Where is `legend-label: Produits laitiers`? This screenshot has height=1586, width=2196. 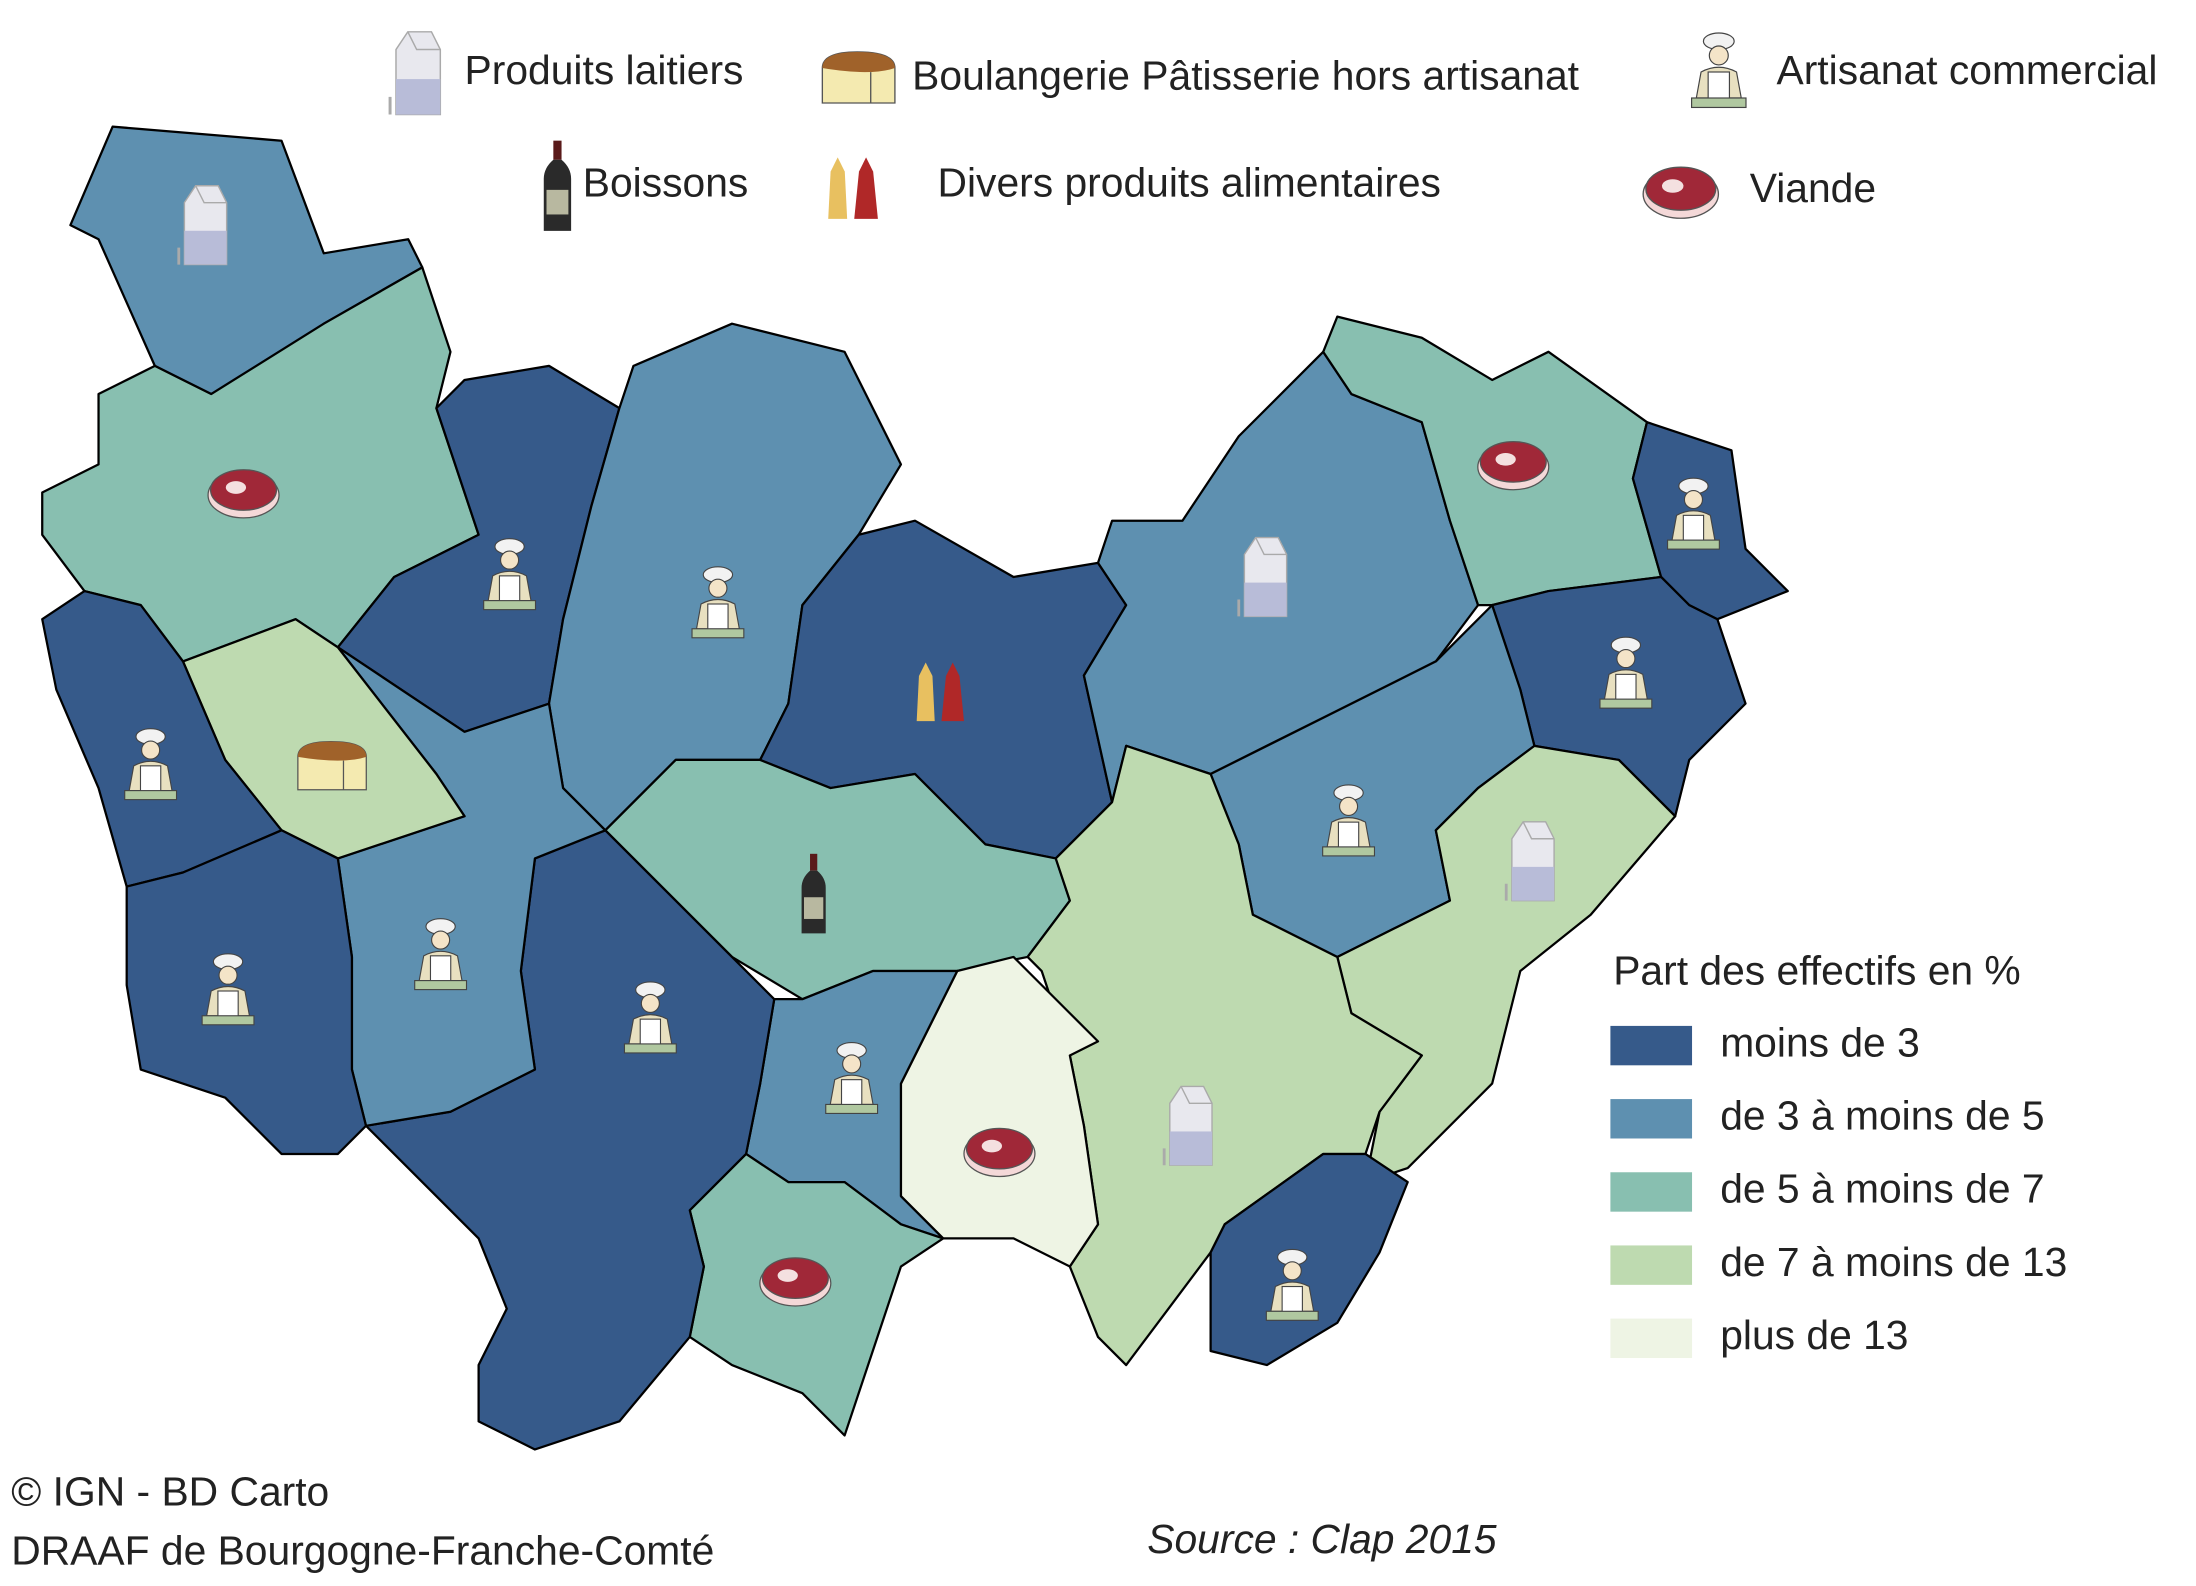 legend-label: Produits laitiers is located at coordinates (604, 70).